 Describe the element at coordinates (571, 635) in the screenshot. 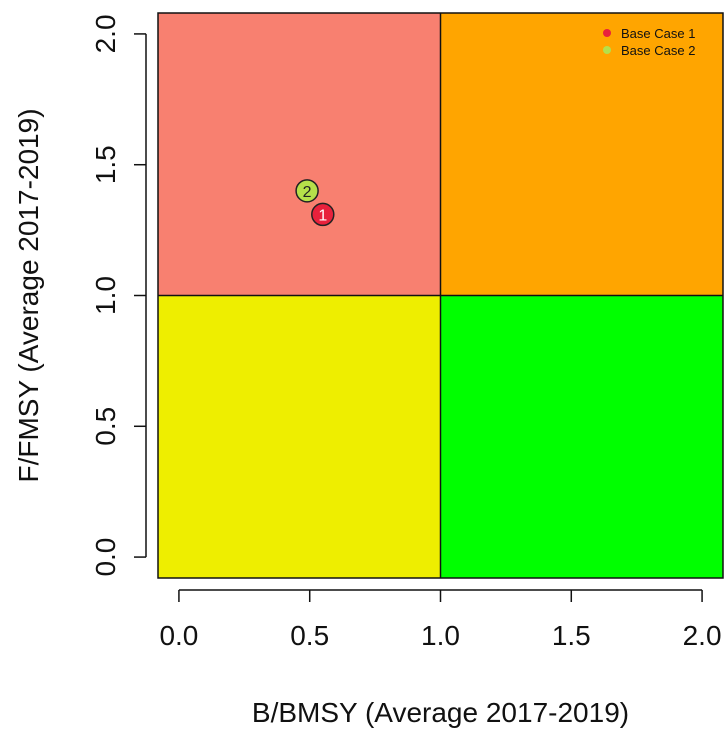

I see `x-tick-label: 1.5` at that location.